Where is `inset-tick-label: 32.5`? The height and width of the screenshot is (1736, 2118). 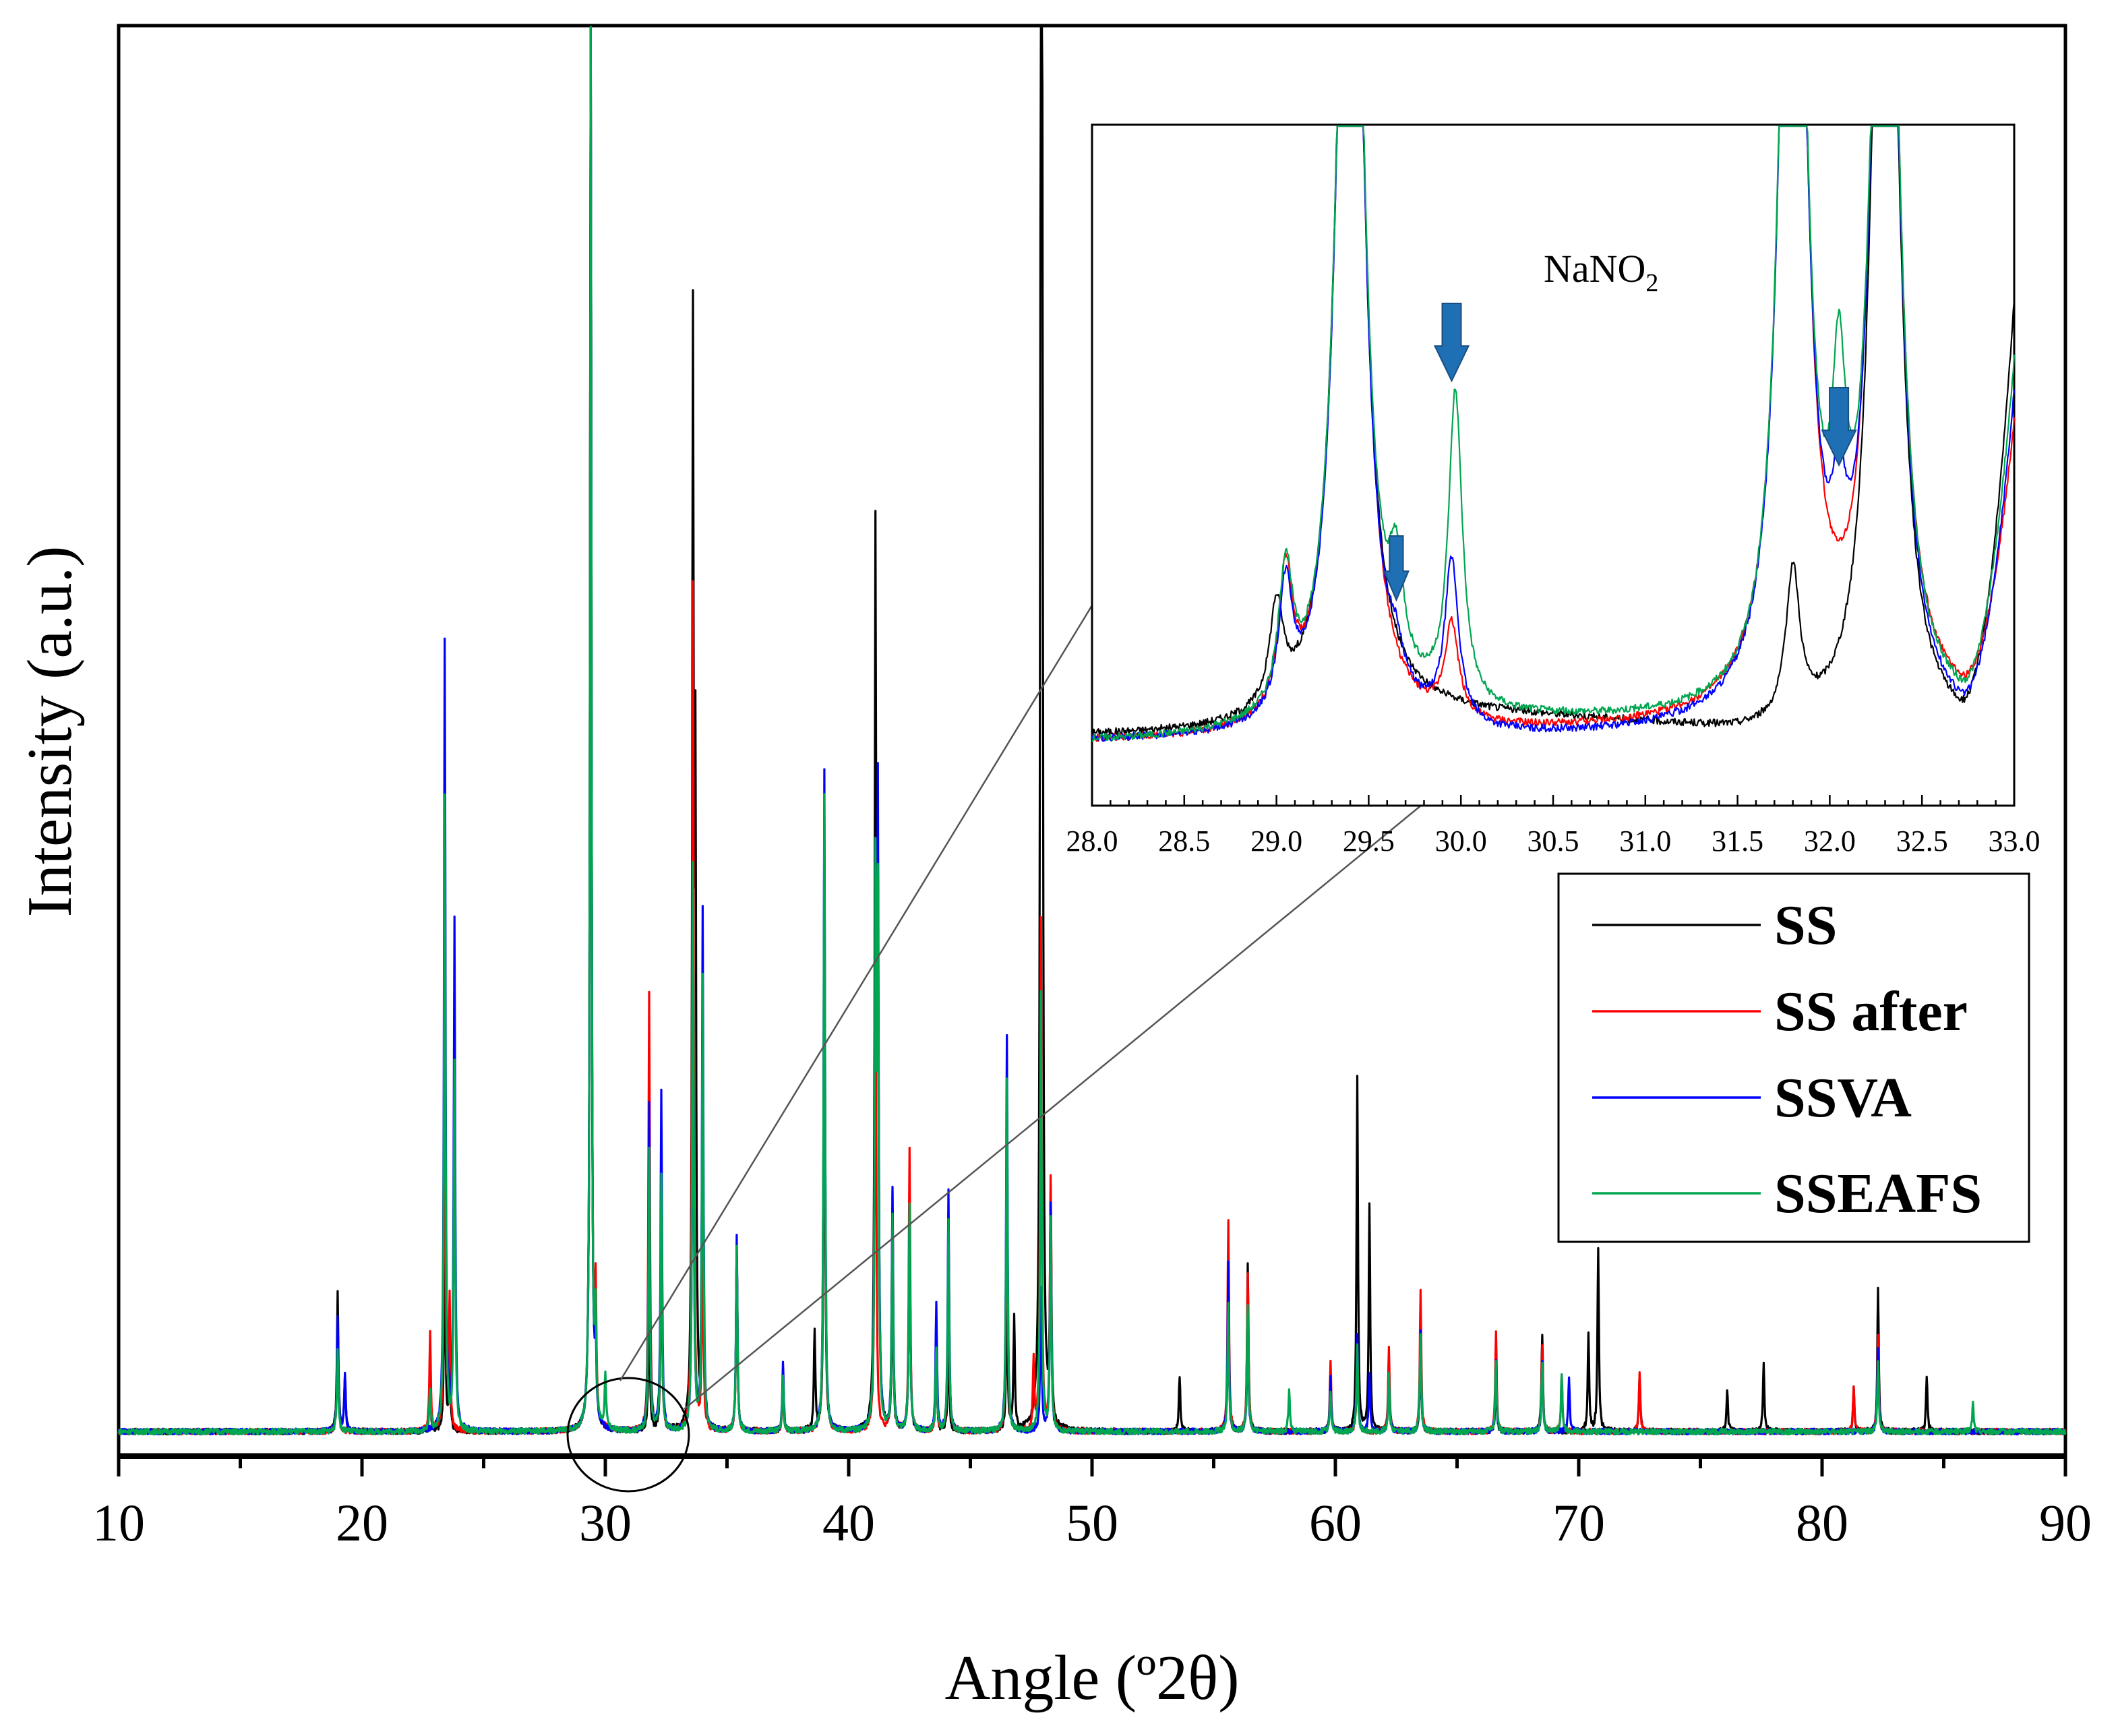
inset-tick-label: 32.5 is located at coordinates (1922, 841).